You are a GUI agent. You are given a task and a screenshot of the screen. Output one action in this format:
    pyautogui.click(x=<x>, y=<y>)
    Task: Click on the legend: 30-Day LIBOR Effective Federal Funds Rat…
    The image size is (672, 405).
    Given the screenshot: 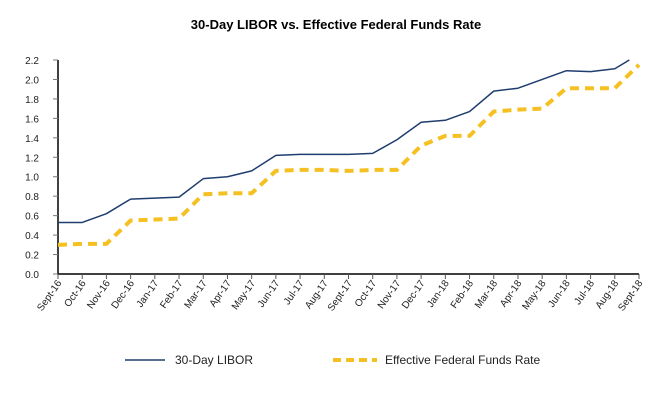 What is the action you would take?
    pyautogui.click(x=333, y=360)
    